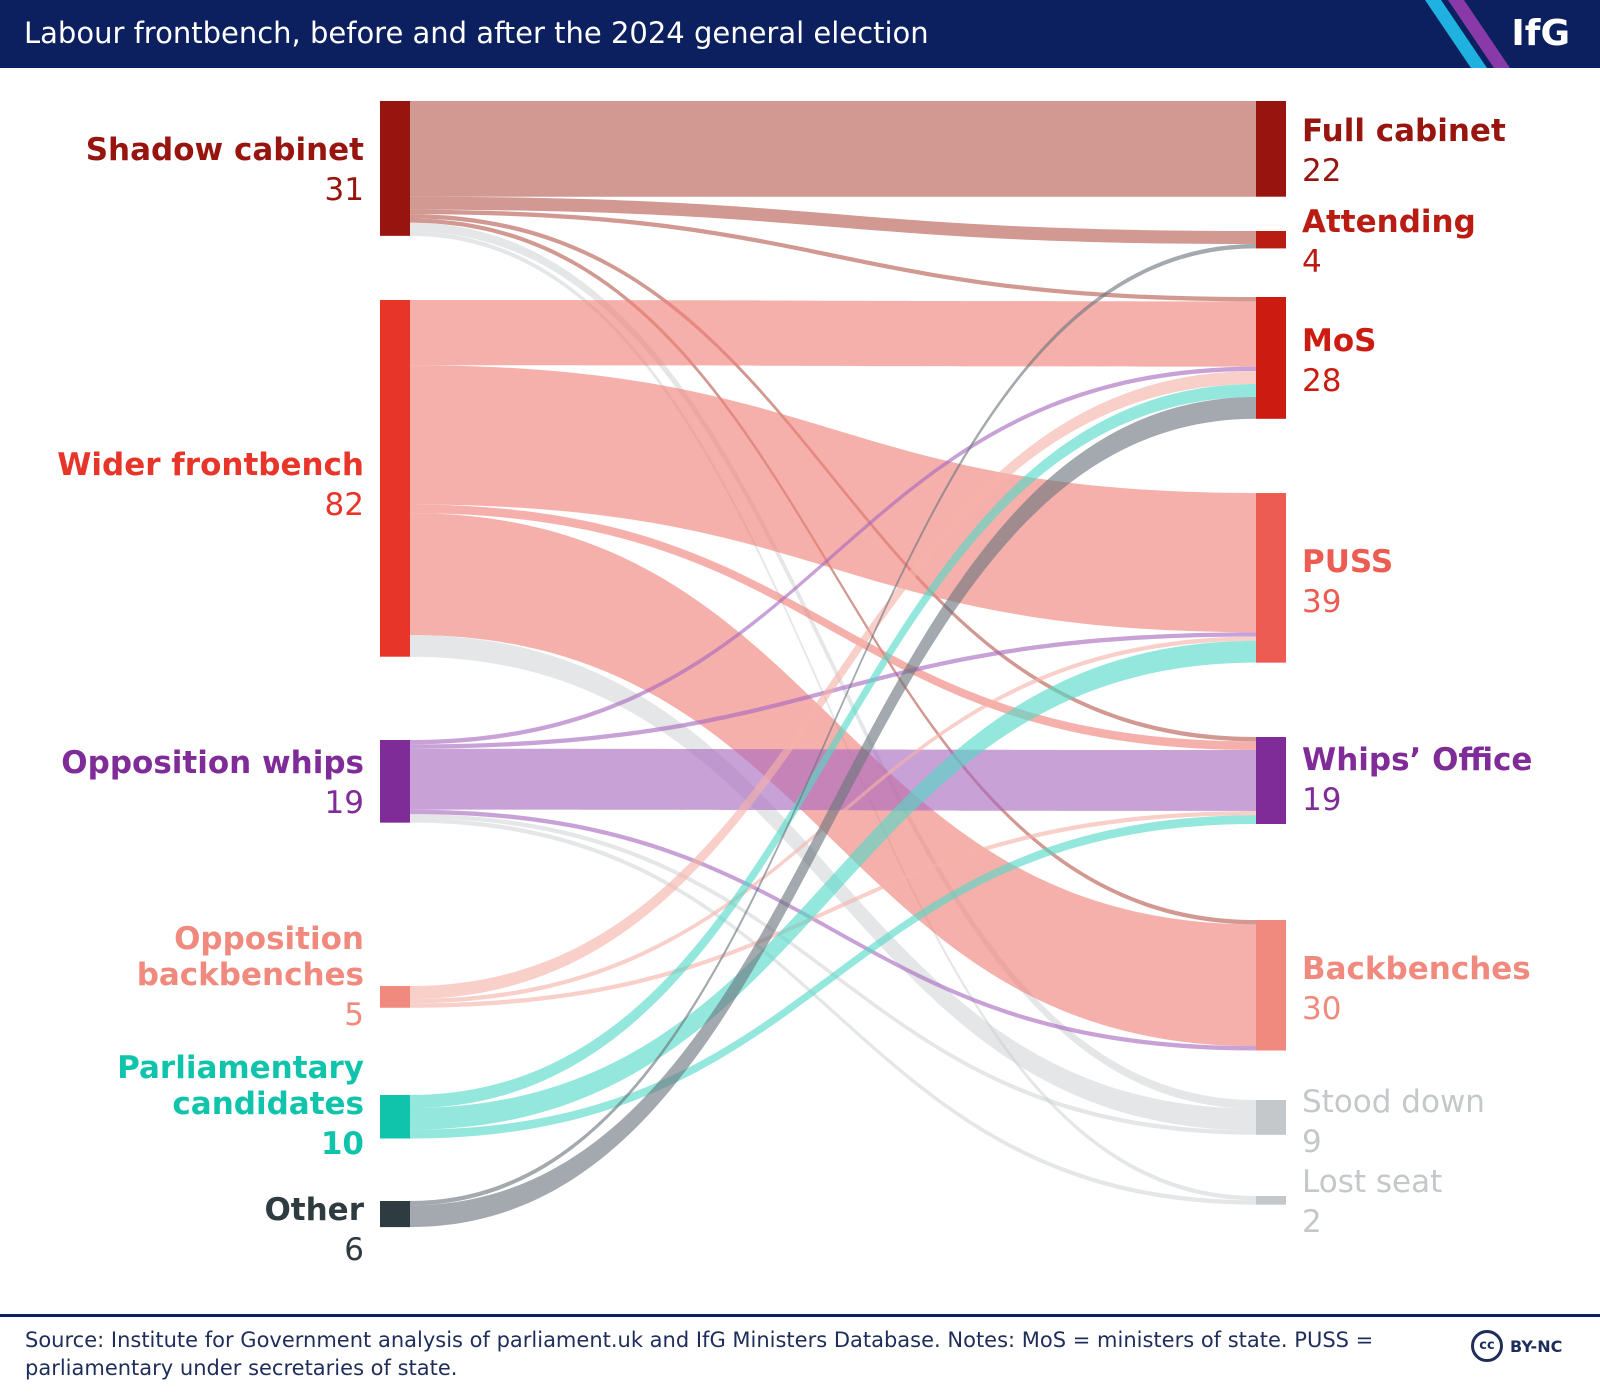  Describe the element at coordinates (833, 149) in the screenshot. I see `link-shadow-to-cabinet` at that location.